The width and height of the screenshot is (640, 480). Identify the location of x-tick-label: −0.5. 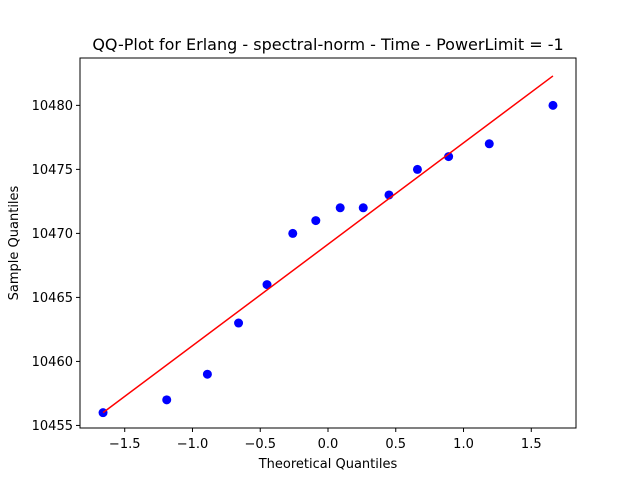
(260, 444).